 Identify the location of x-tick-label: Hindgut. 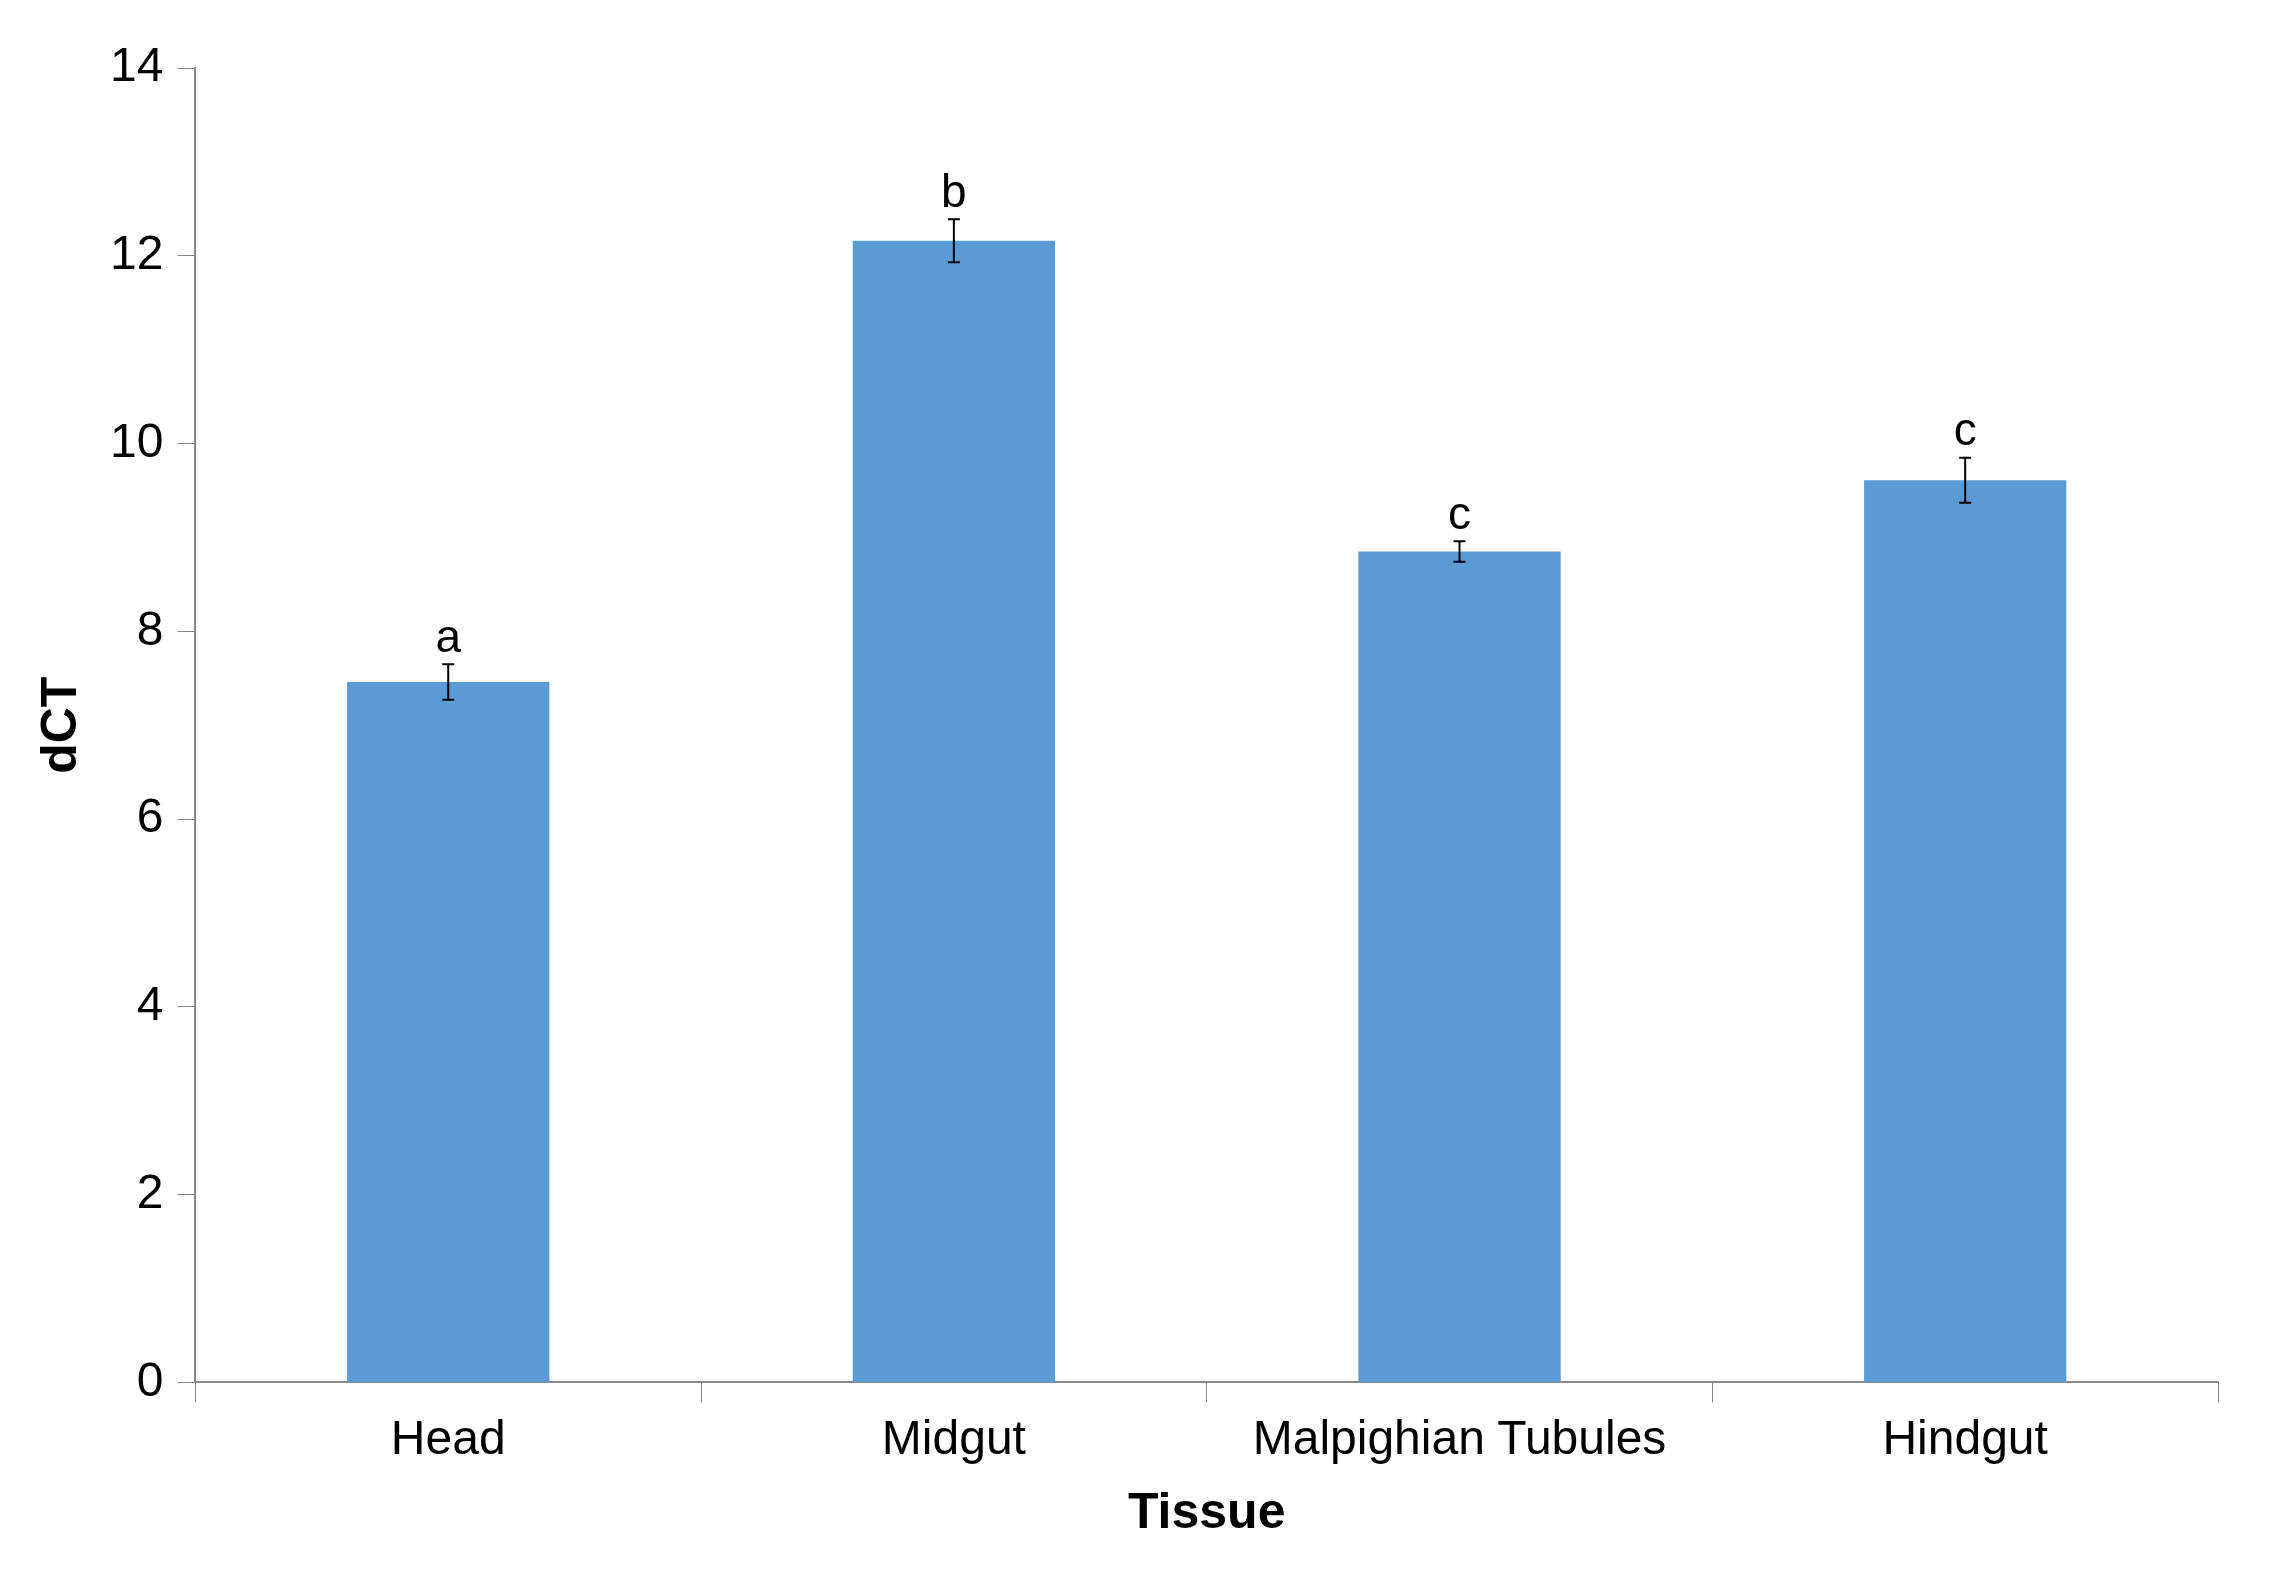
(1965, 1438).